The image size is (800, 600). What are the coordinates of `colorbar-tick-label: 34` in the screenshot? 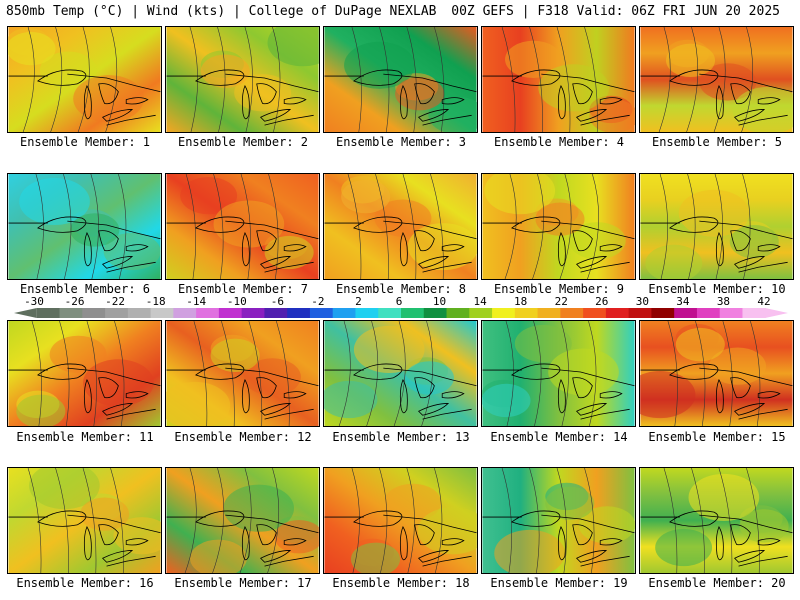 It's located at (683, 301).